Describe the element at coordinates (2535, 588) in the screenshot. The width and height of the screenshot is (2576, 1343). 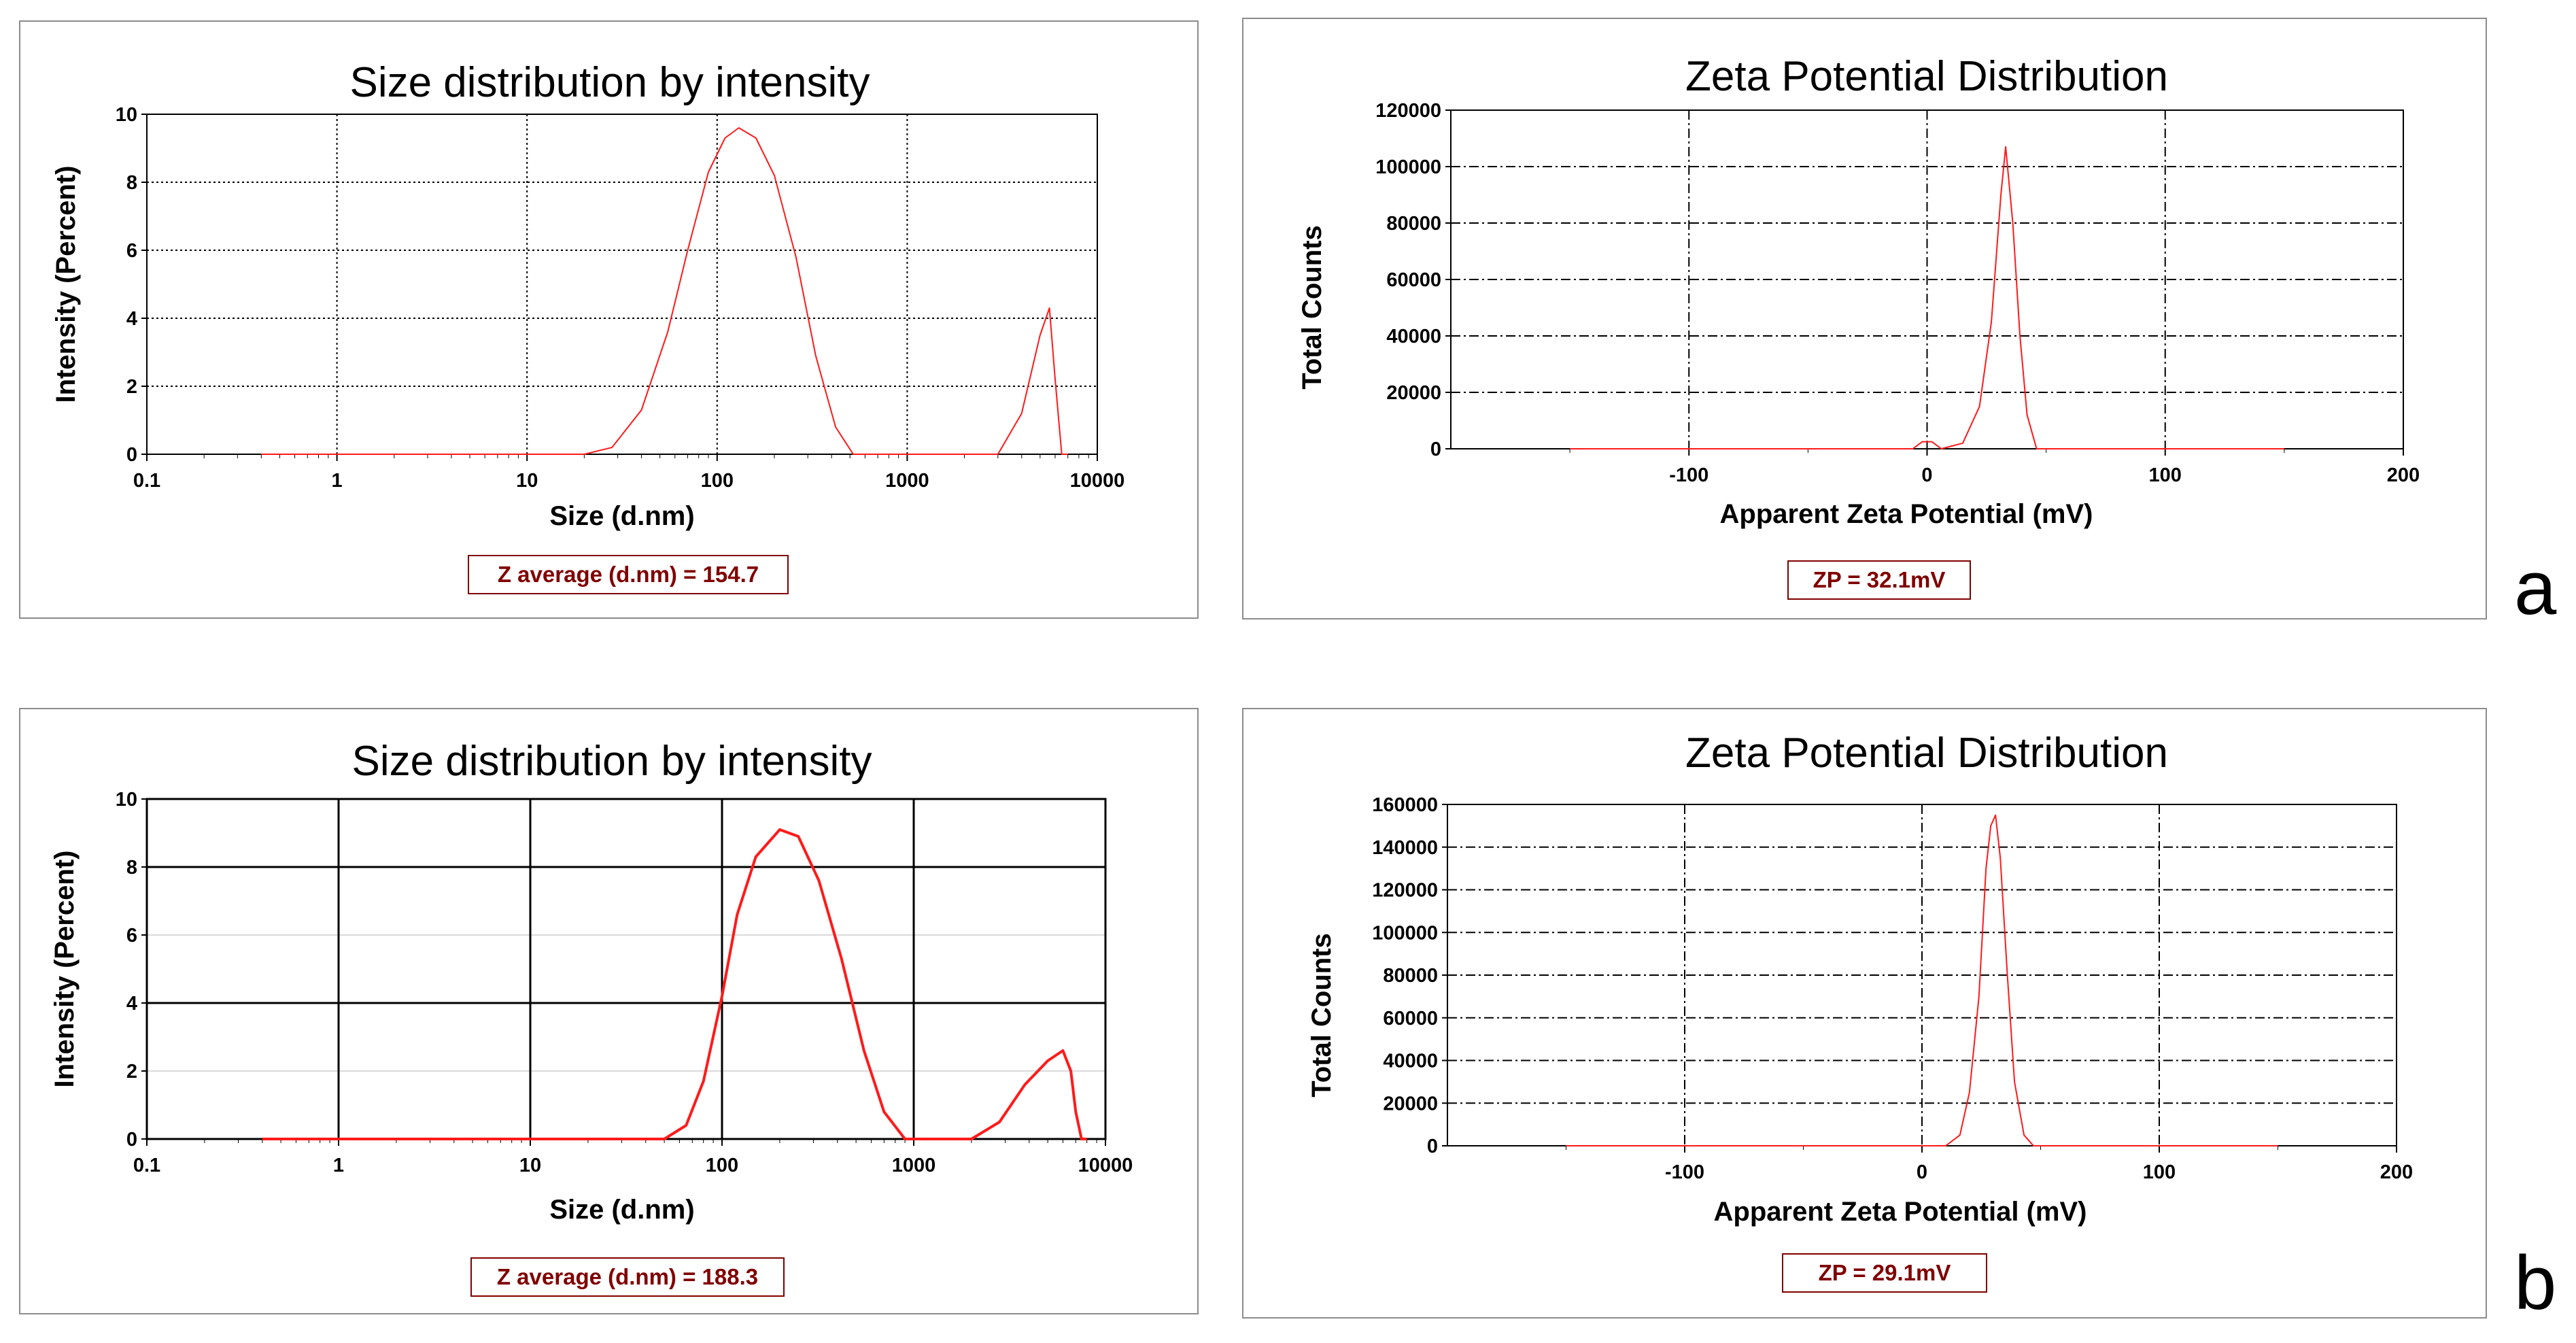
I see `panel-label-a: a` at that location.